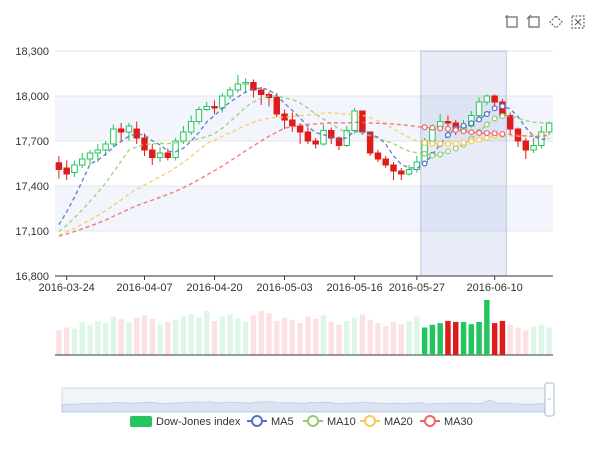 The image size is (600, 450). I want to click on y-tick-label: 16,800, so click(32, 277).